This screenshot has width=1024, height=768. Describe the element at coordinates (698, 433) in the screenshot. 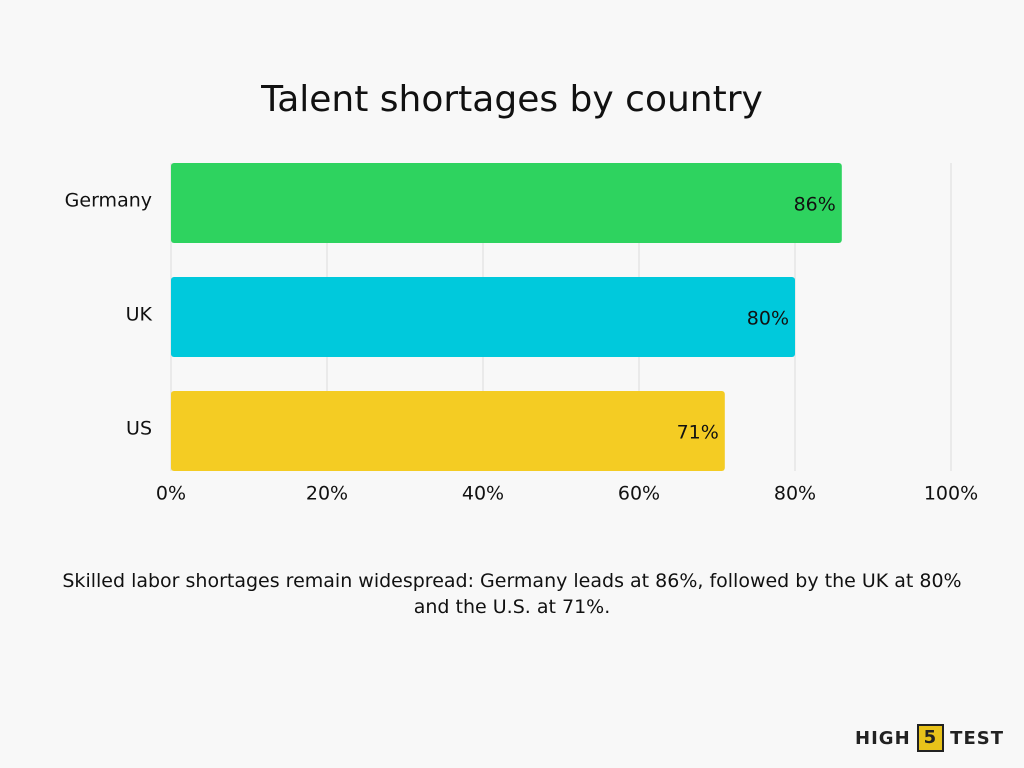

I see `value-label: 71%` at that location.